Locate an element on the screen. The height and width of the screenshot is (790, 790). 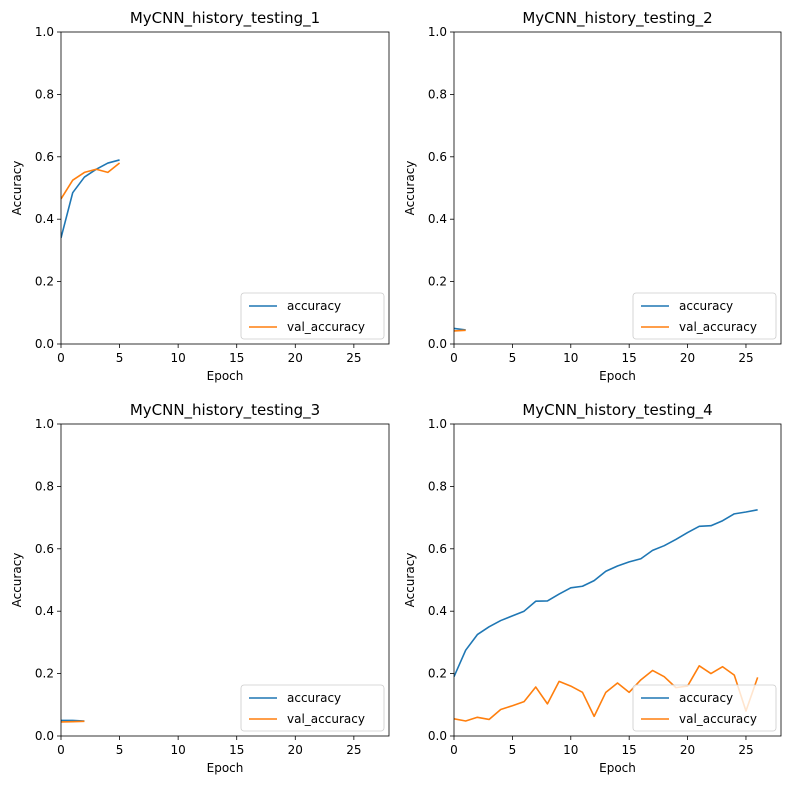
subplot-title: MyCNN_history_testing_3 is located at coordinates (225, 410).